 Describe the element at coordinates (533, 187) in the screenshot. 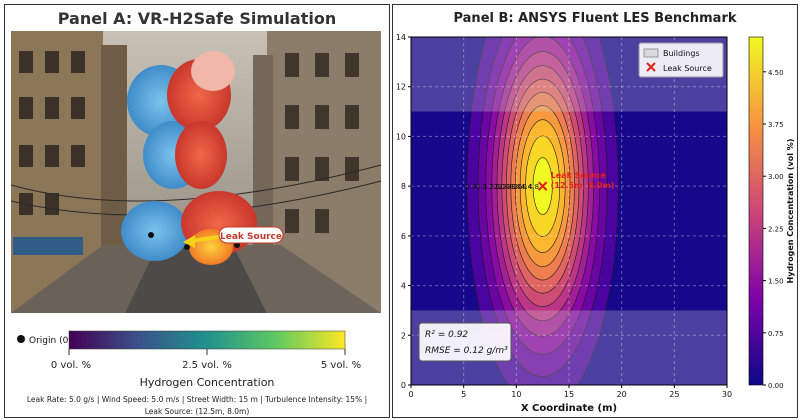

I see `contour-label: 4.8` at that location.